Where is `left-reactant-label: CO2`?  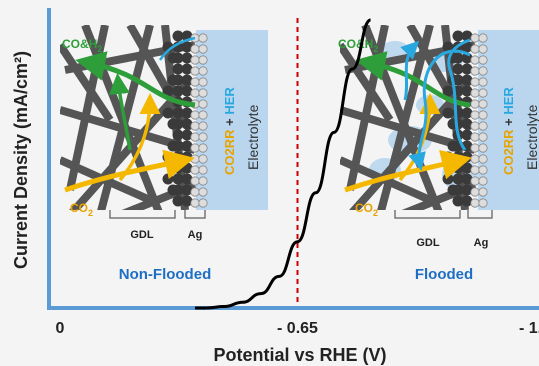
left-reactant-label: CO2 is located at coordinates (81, 209).